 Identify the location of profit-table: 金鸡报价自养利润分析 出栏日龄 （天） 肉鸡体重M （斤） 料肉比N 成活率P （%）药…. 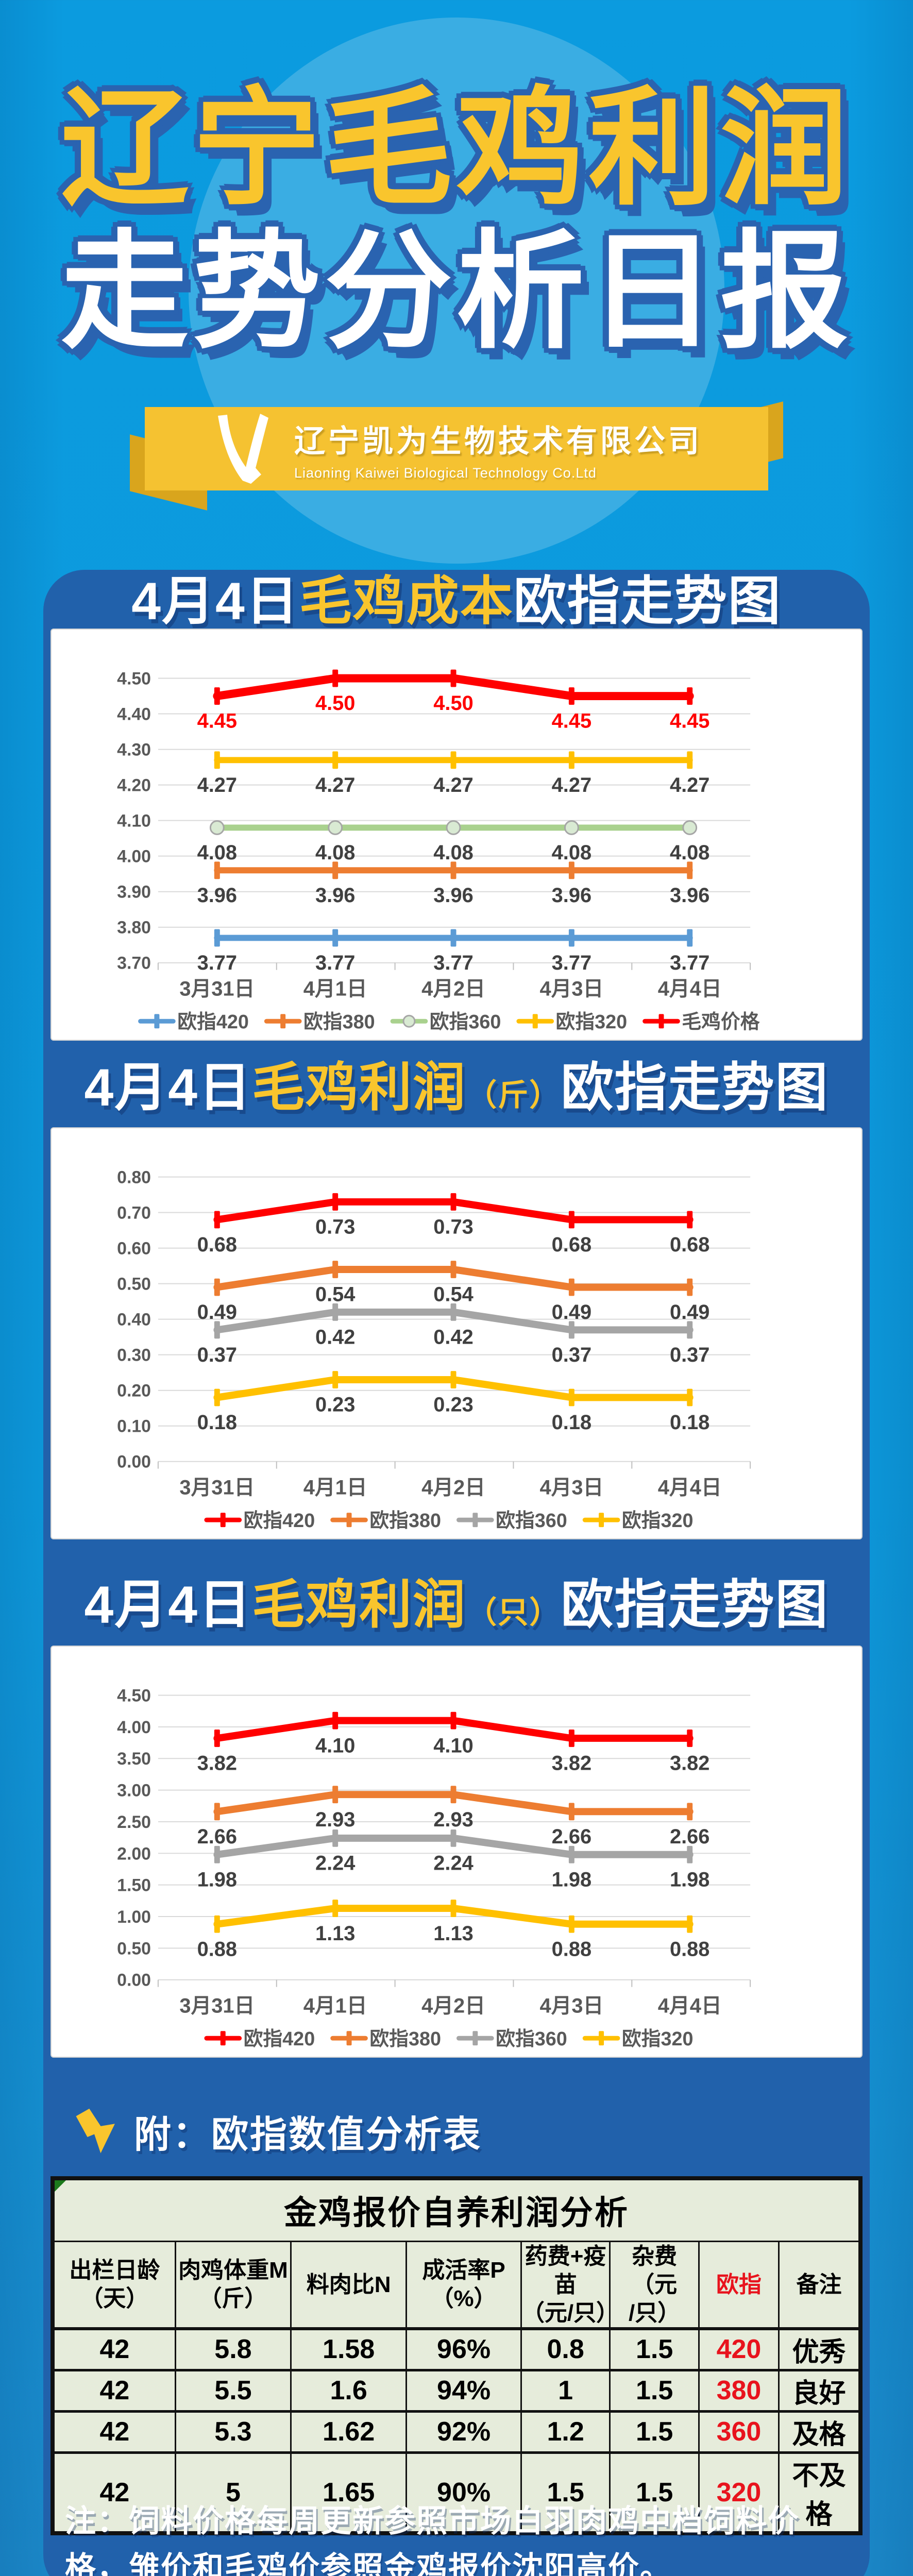
(457, 2356).